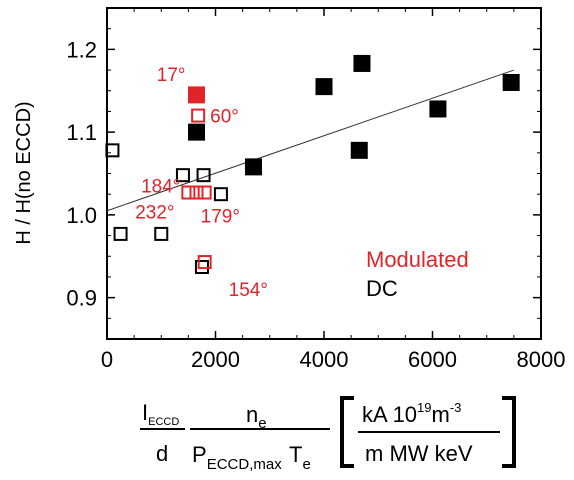 This screenshot has height=480, width=574. What do you see at coordinates (163, 422) in the screenshot?
I see `x-label-i-sub: ECCD` at bounding box center [163, 422].